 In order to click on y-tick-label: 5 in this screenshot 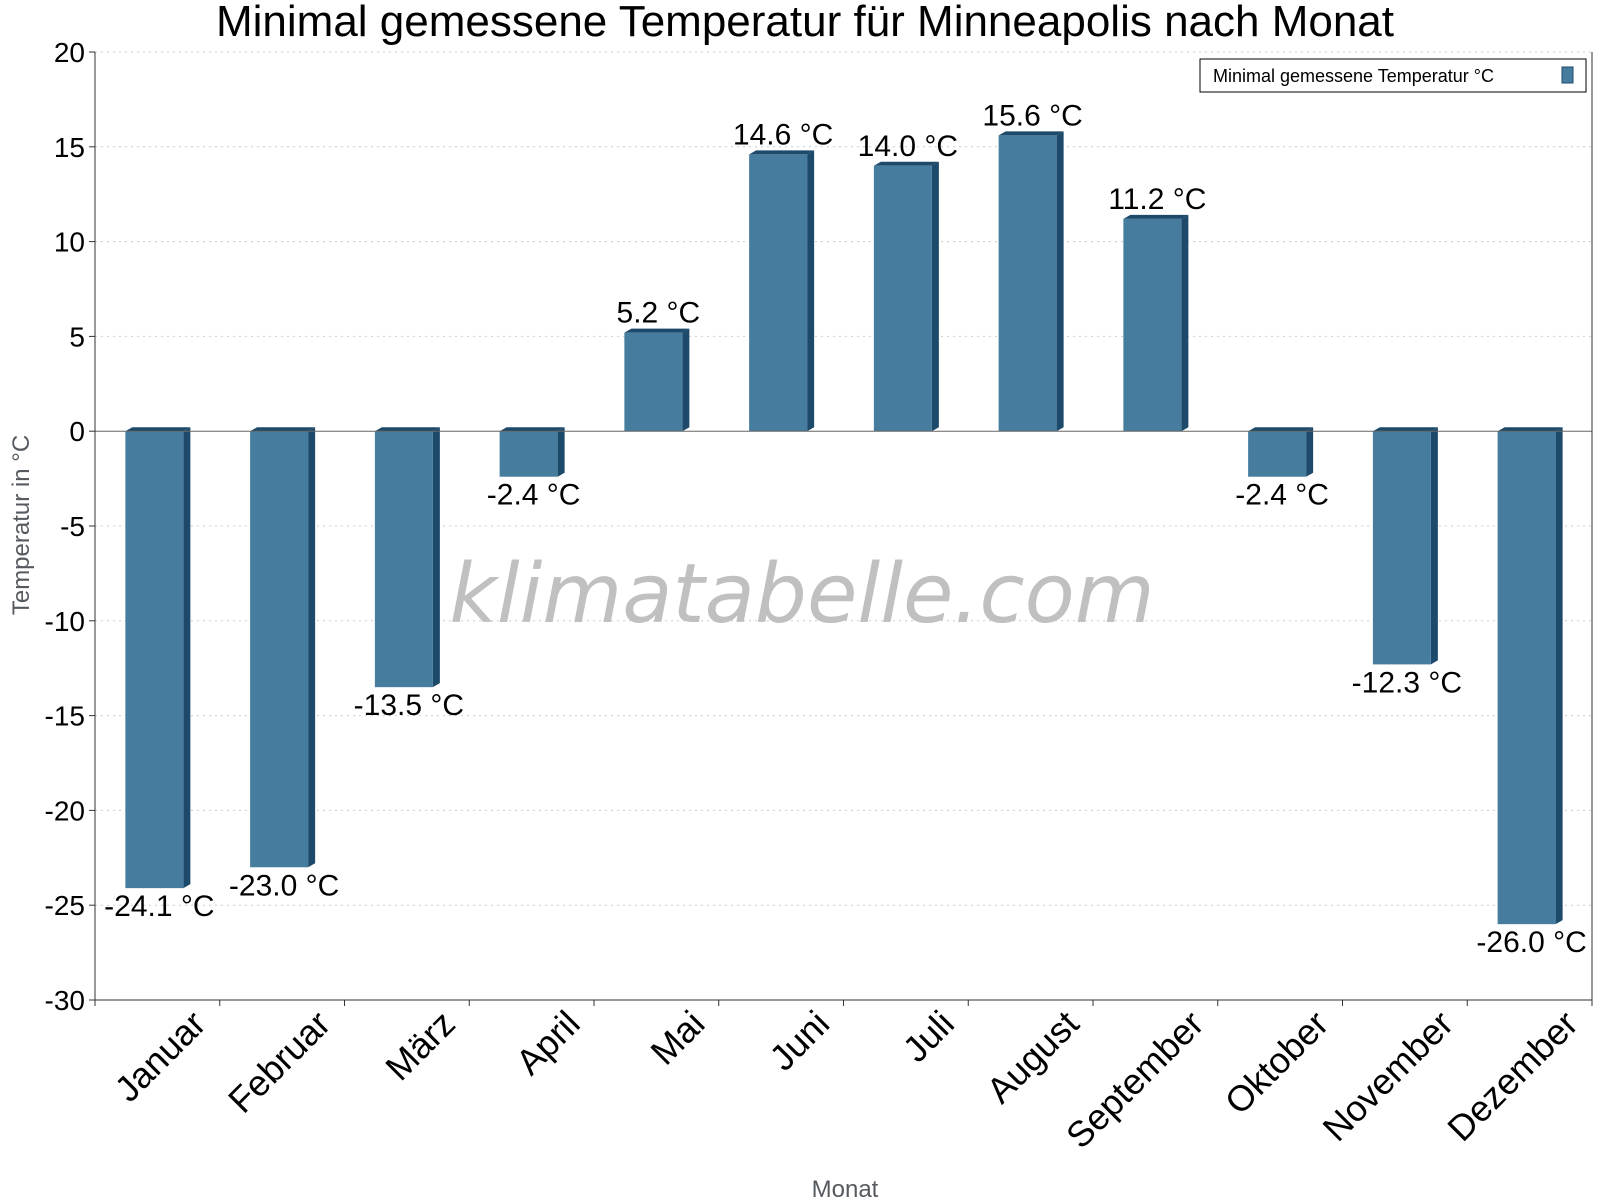, I will do `click(77, 336)`.